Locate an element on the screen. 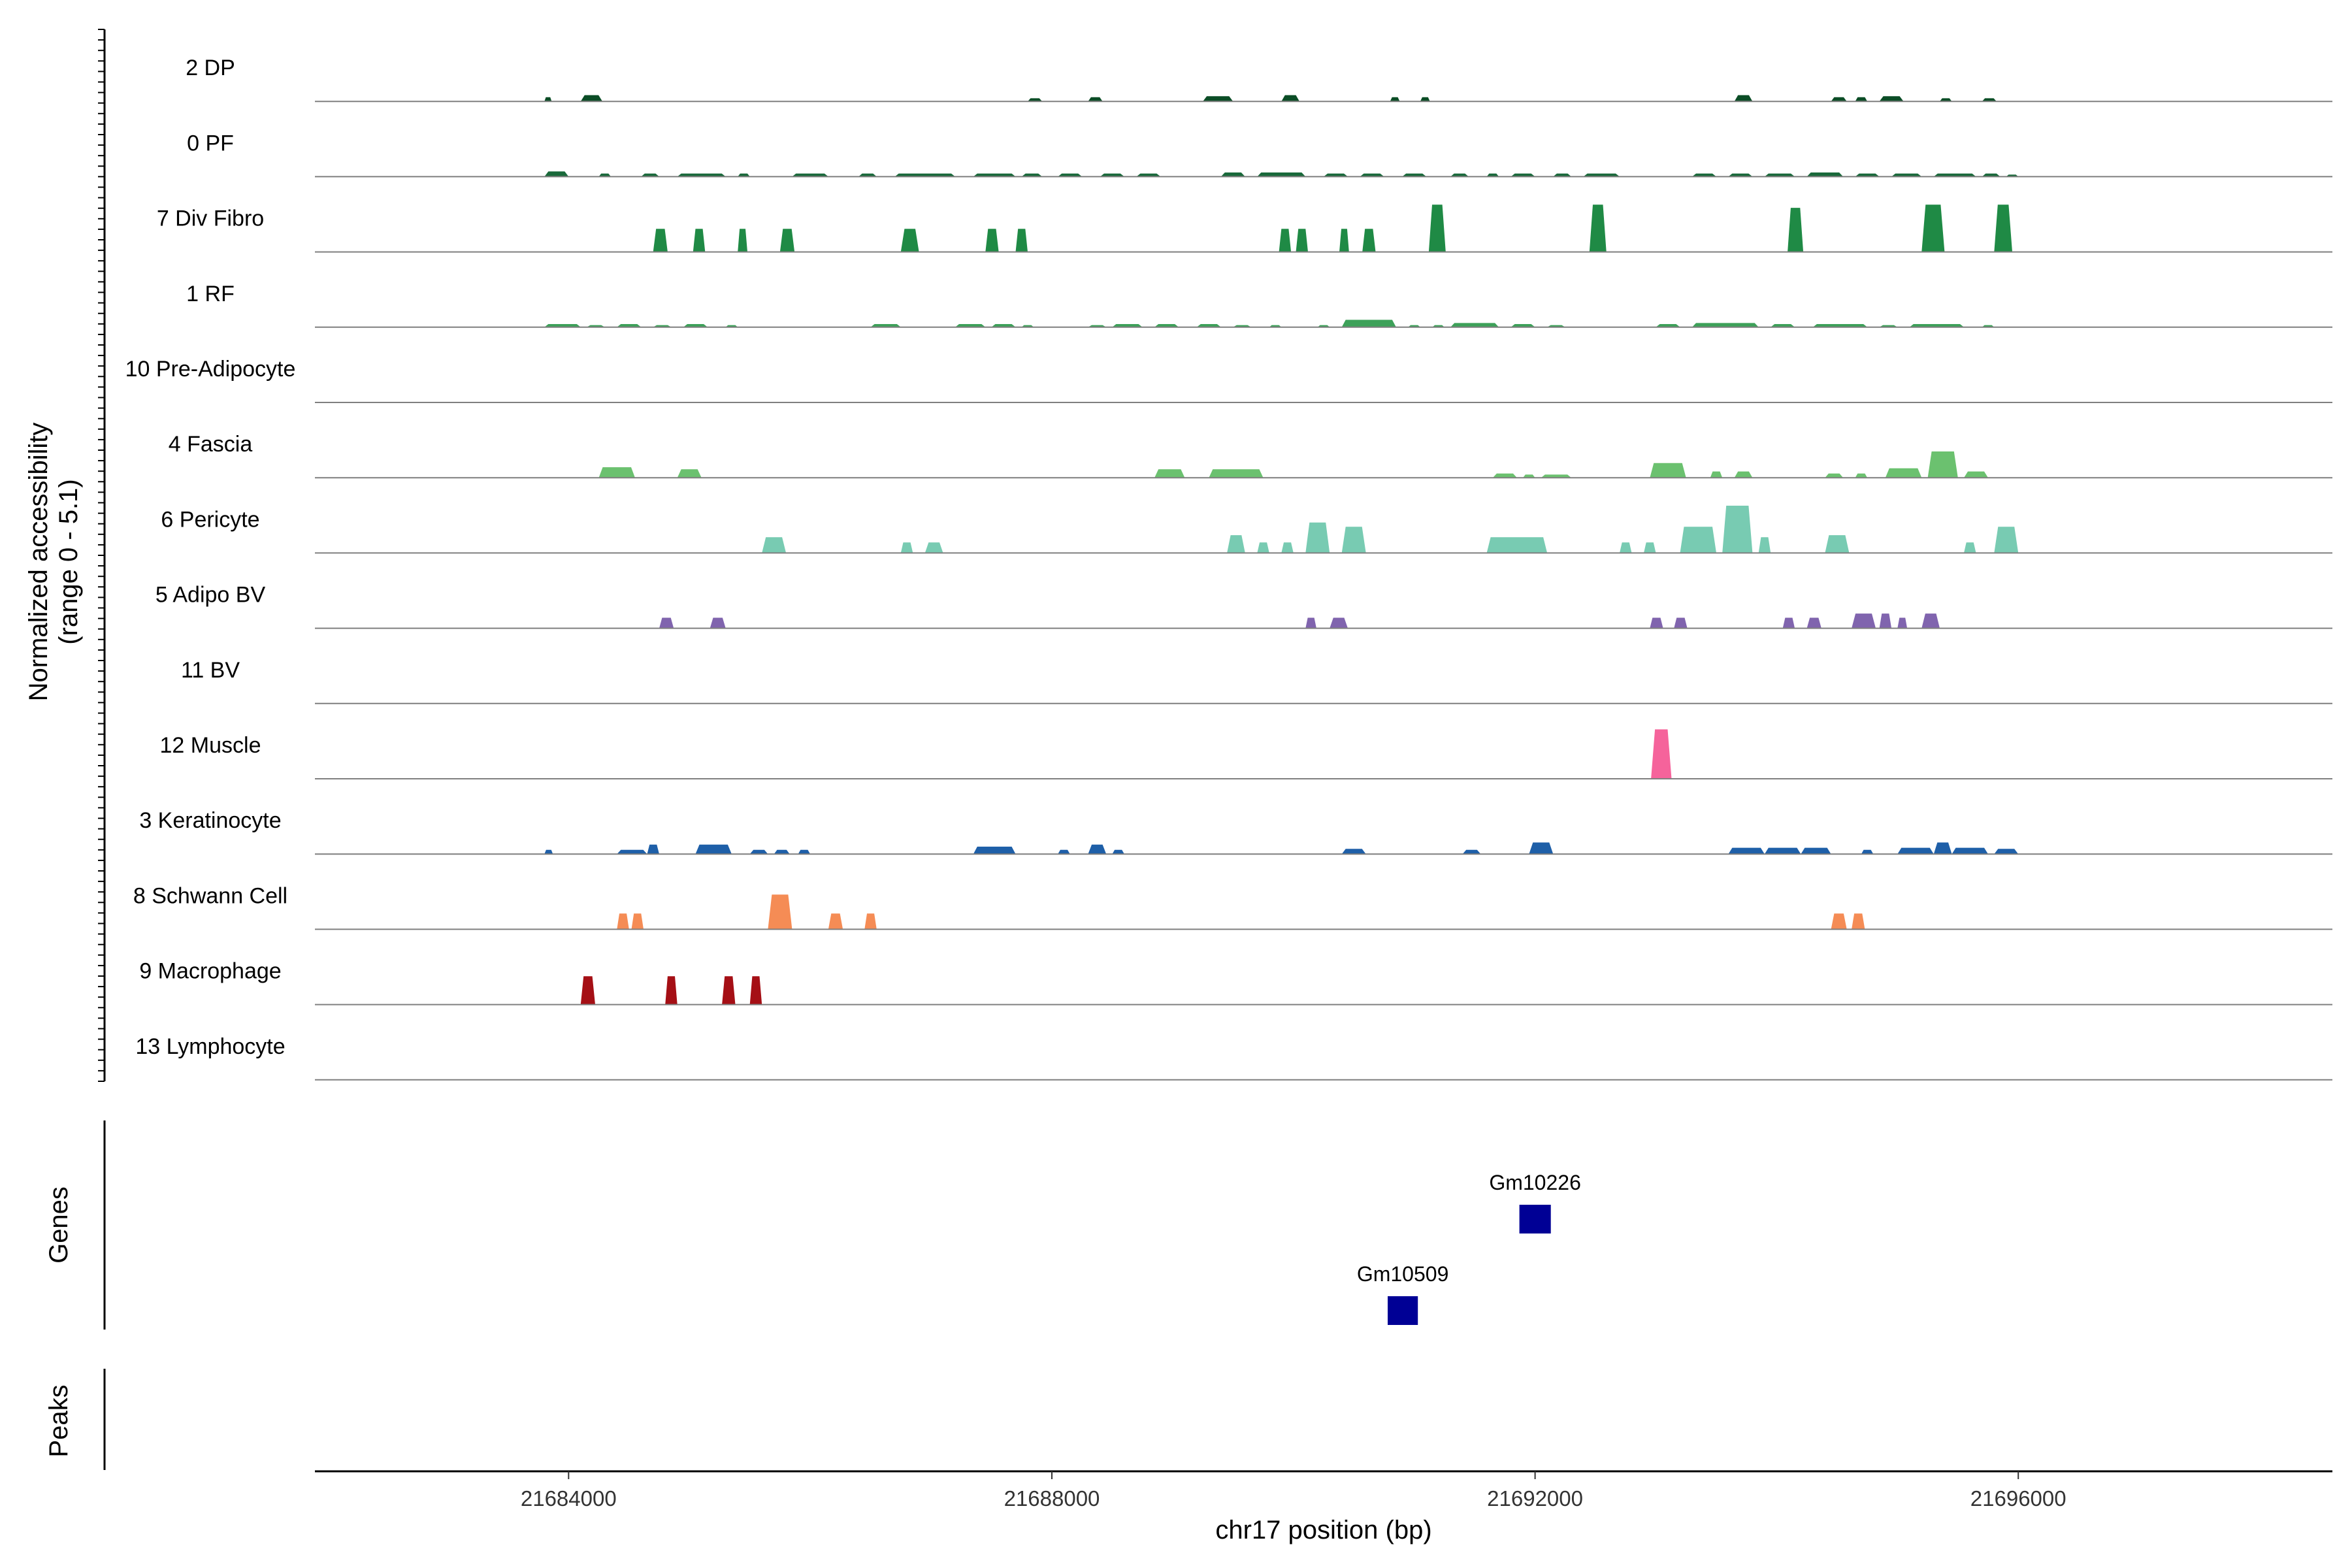 The height and width of the screenshot is (1568, 2352). track-label: 11 BV is located at coordinates (210, 670).